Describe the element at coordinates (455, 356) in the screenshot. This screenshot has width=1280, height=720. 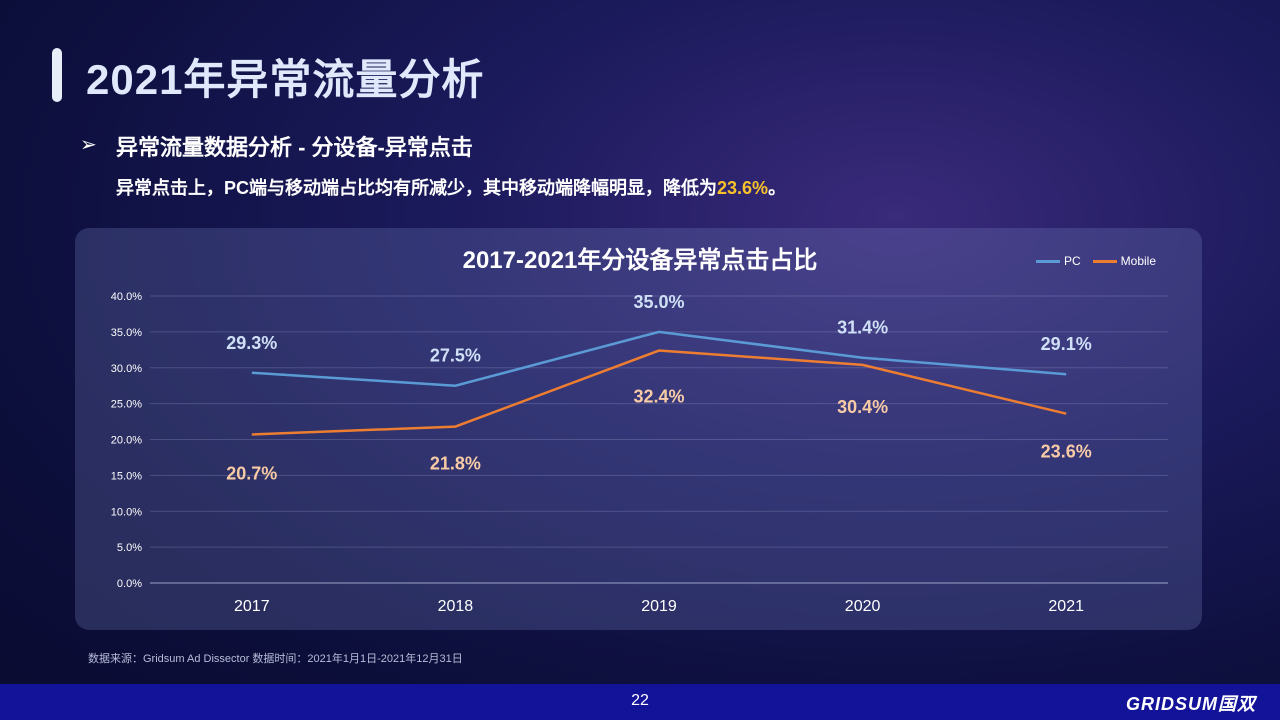
I see `data-label-pc: 27.5%` at that location.